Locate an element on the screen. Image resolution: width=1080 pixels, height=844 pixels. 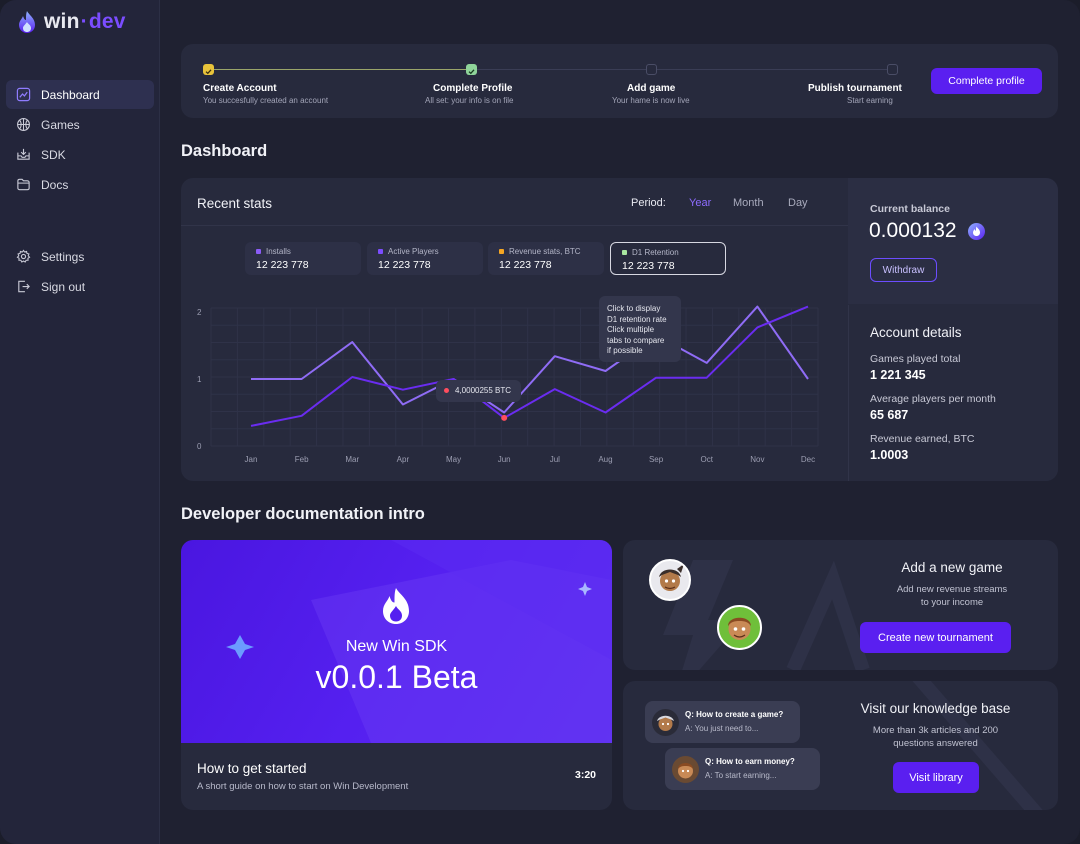
divider is located at coordinates (514, 225).